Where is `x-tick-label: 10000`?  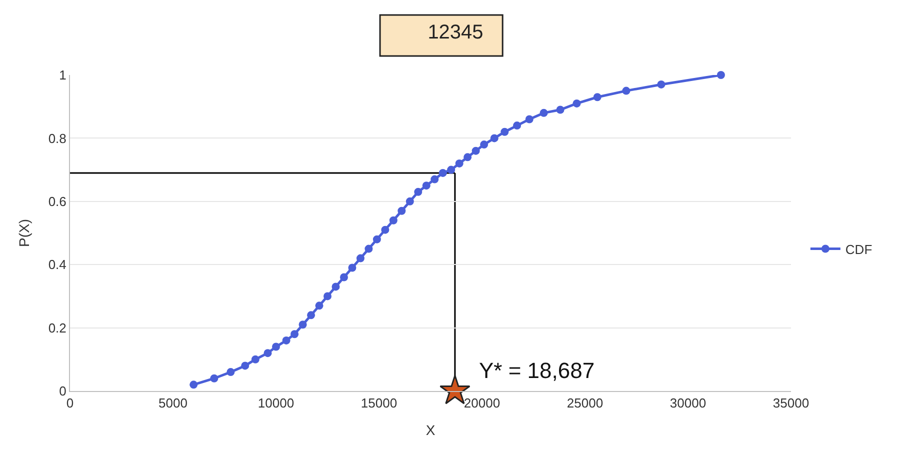
x-tick-label: 10000 is located at coordinates (276, 403).